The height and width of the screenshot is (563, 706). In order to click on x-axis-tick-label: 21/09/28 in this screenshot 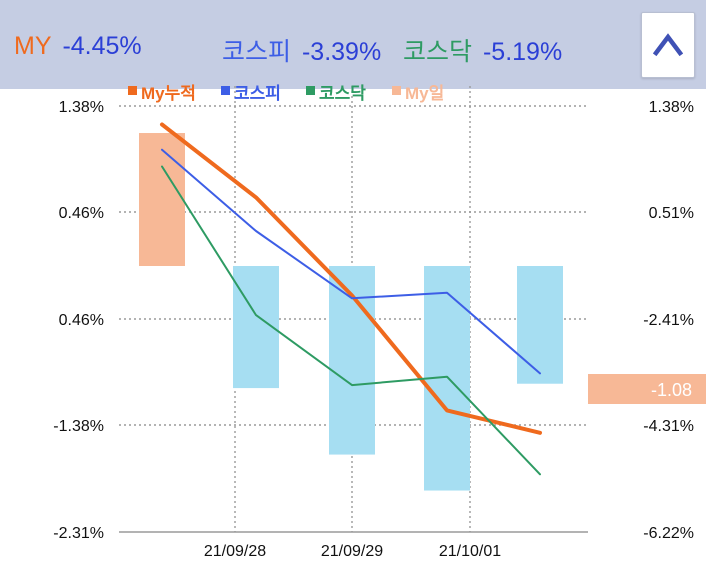, I will do `click(235, 551)`.